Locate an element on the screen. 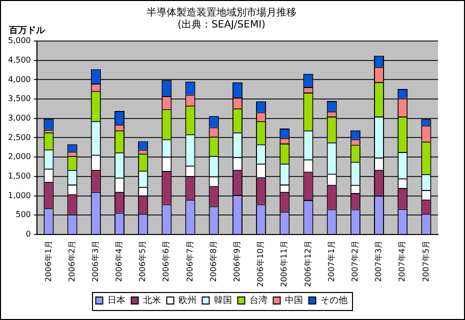 Image resolution: width=465 pixels, height=320 pixels. x-tick-label: 2006年7月 is located at coordinates (189, 261).